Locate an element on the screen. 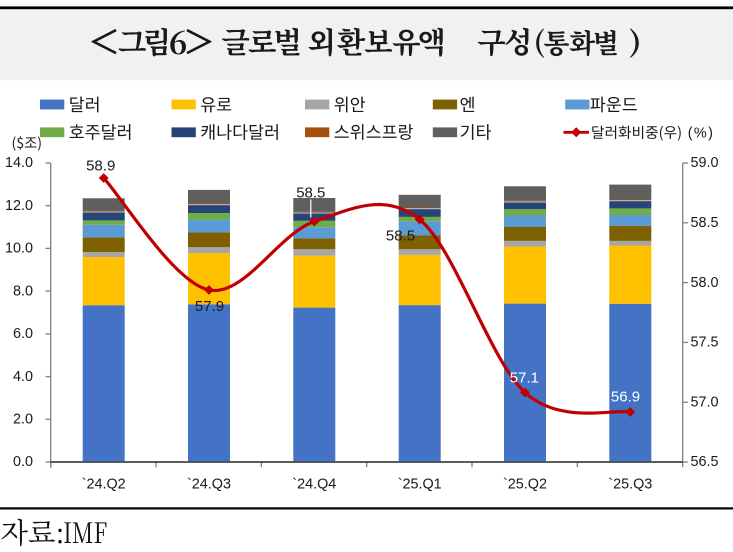  svg-text: 14.0 is located at coordinates (19, 163).